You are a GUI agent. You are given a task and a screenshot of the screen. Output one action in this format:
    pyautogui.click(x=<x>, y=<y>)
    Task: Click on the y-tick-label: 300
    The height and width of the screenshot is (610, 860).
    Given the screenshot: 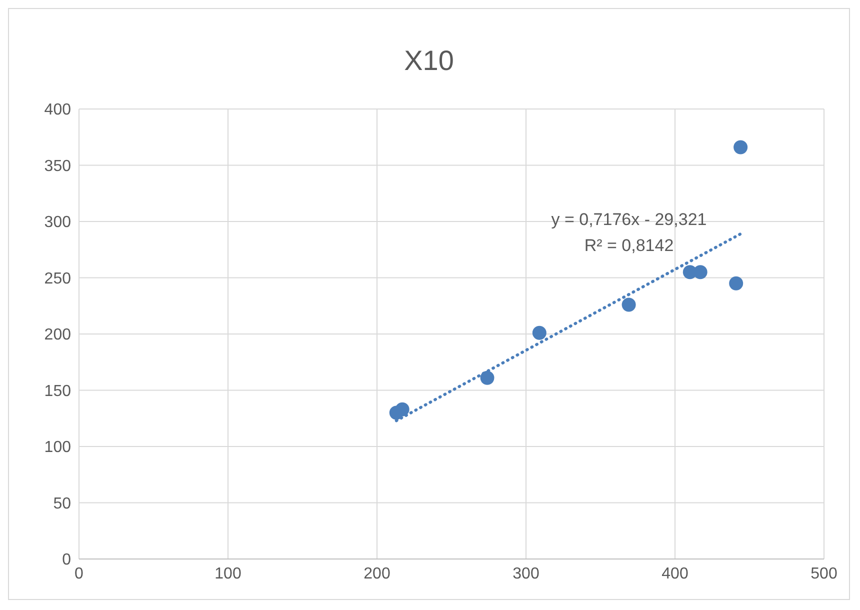 What is the action you would take?
    pyautogui.click(x=58, y=223)
    